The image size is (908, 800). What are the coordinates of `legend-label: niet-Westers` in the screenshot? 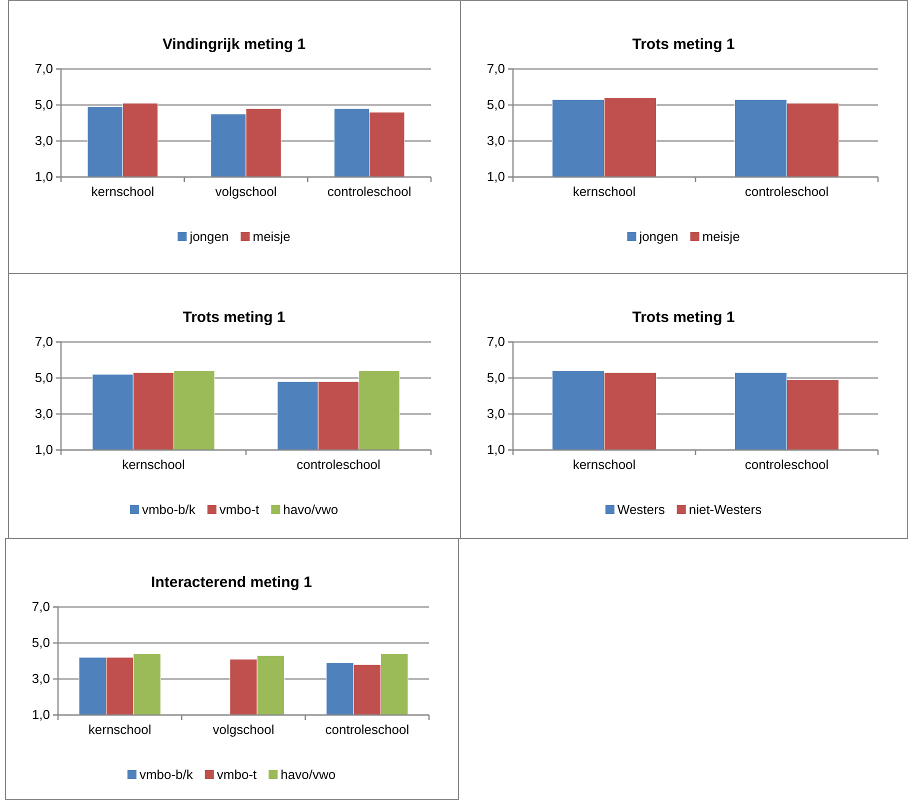 It's located at (725, 509).